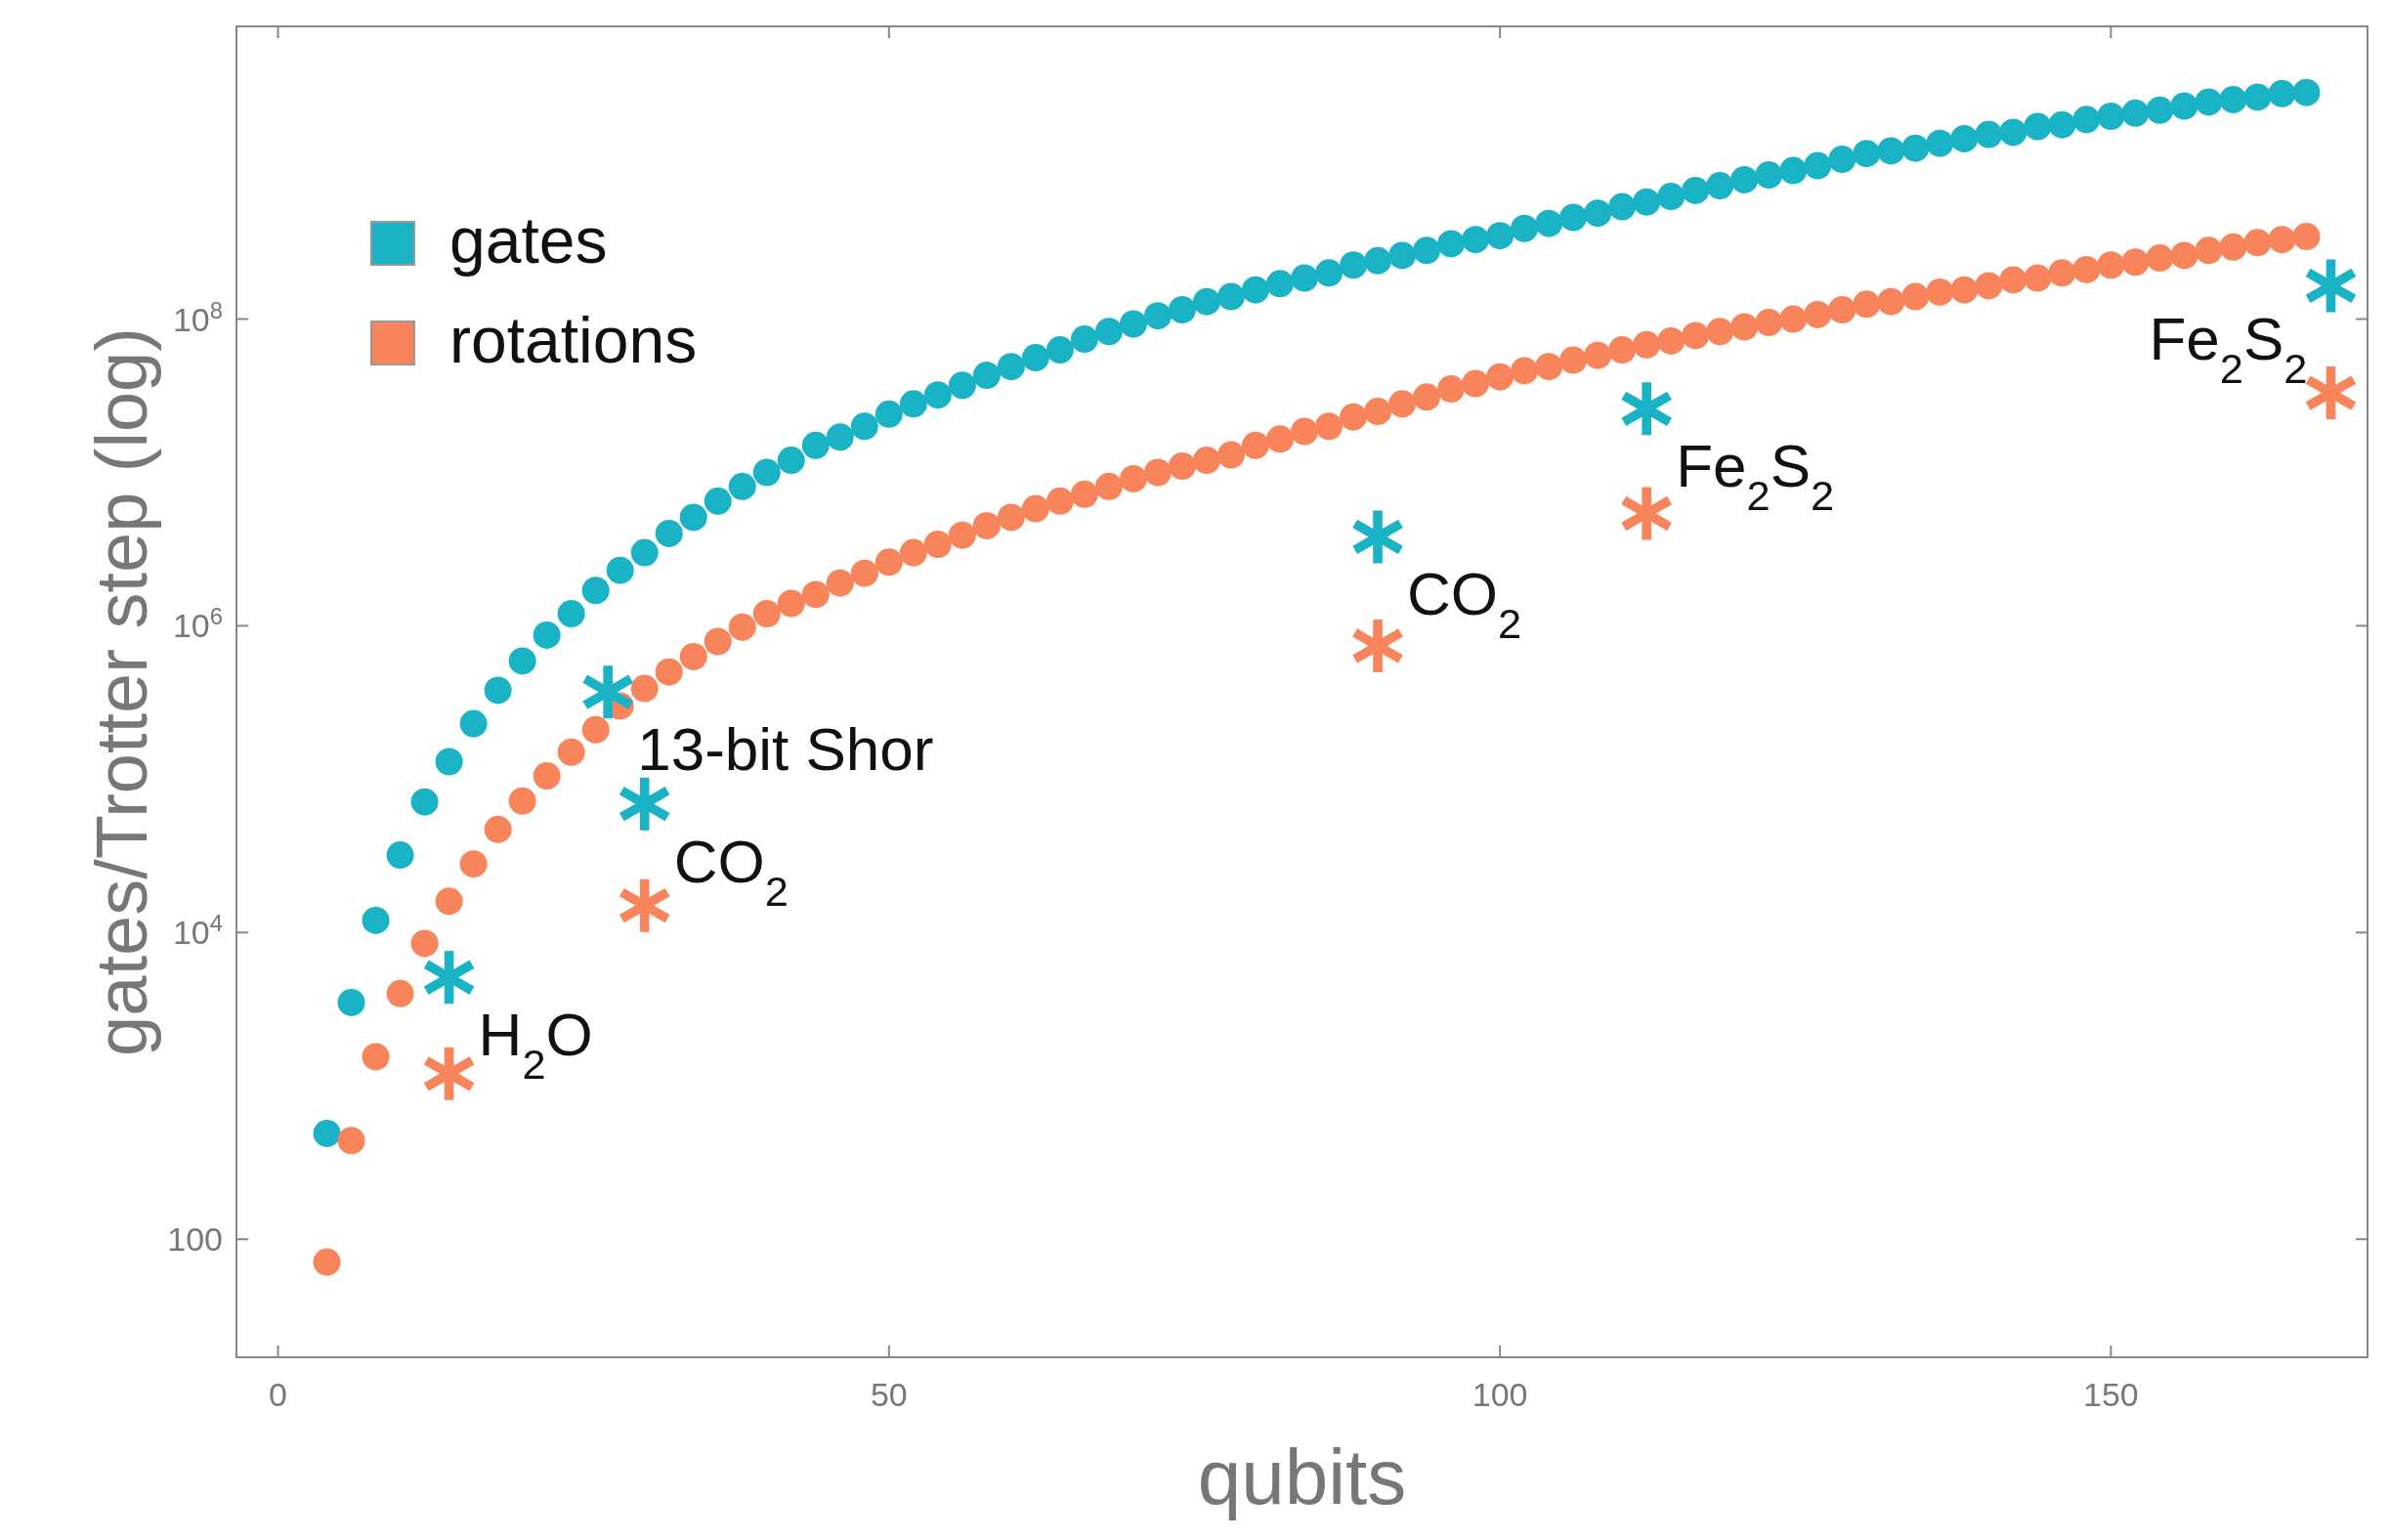 The width and height of the screenshot is (2390, 1540). Describe the element at coordinates (528, 240) in the screenshot. I see `legend-label: gates` at that location.